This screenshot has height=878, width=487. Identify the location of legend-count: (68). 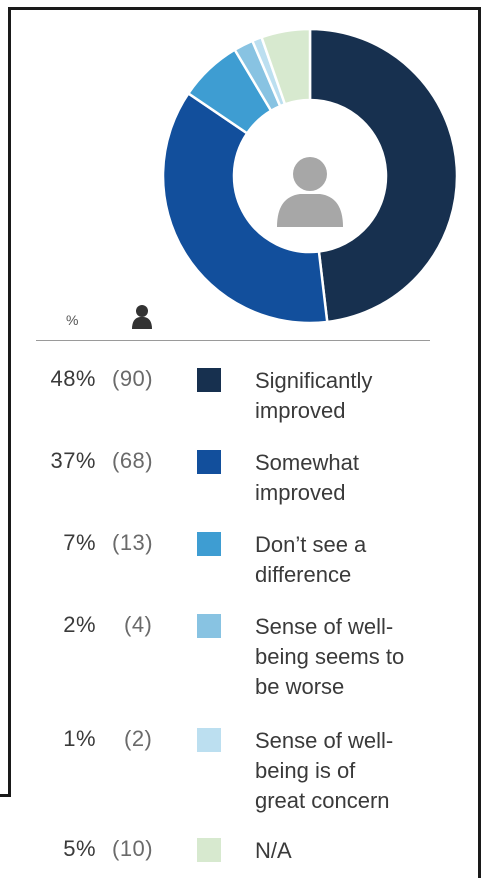
(133, 460).